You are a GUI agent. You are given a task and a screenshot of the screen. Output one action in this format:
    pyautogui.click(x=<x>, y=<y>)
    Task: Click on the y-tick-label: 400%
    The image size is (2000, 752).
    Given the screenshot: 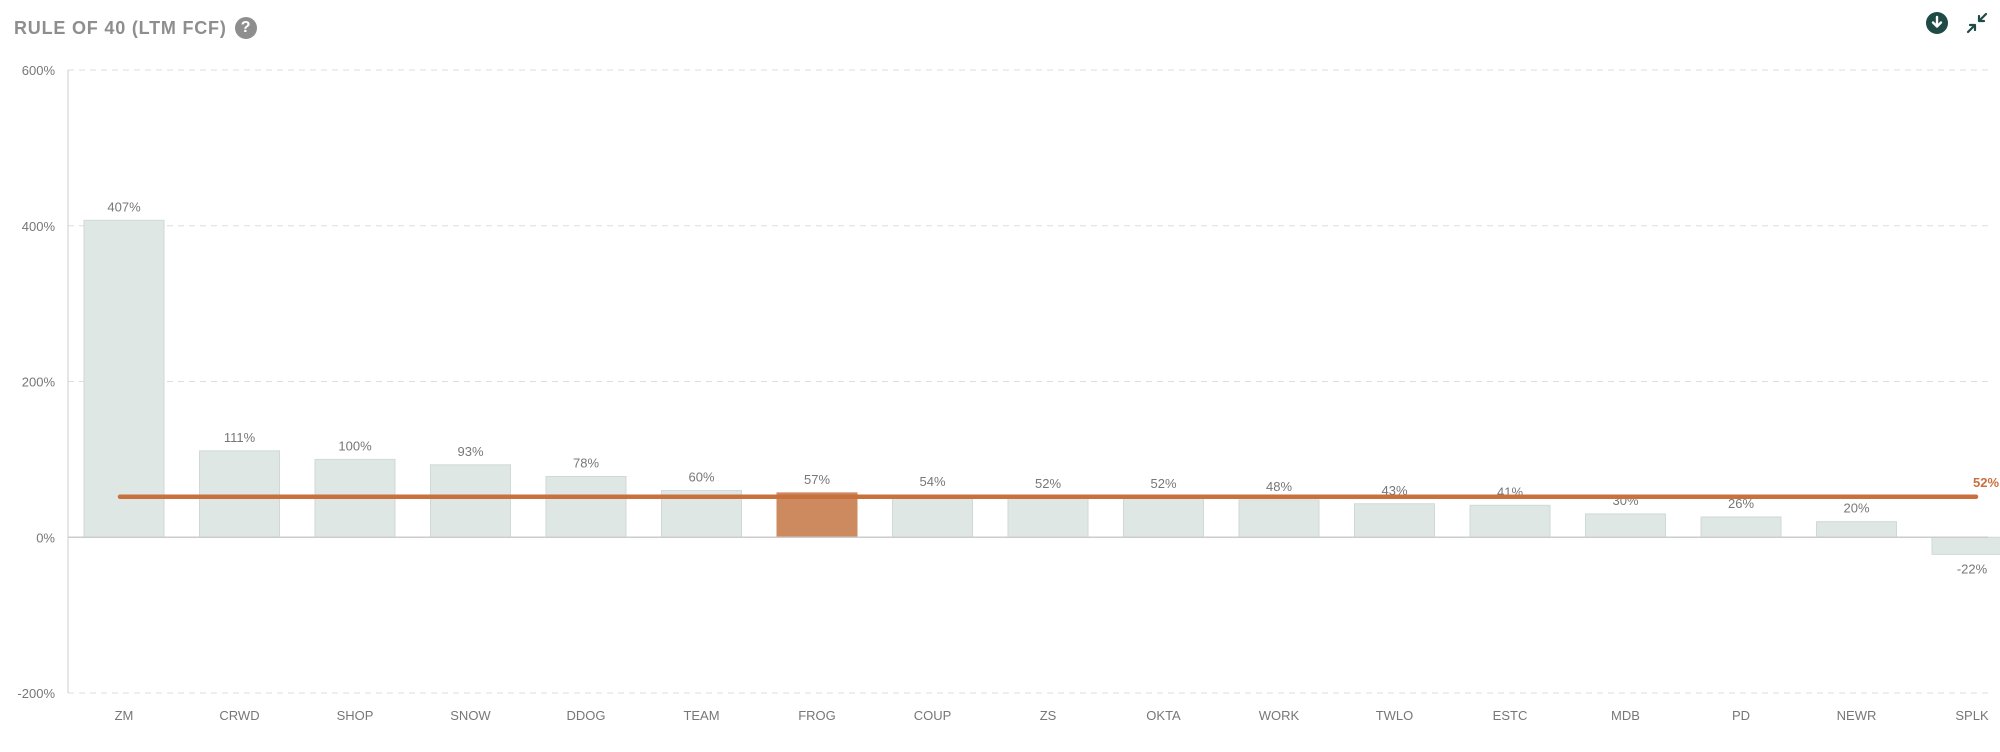 What is the action you would take?
    pyautogui.click(x=39, y=226)
    